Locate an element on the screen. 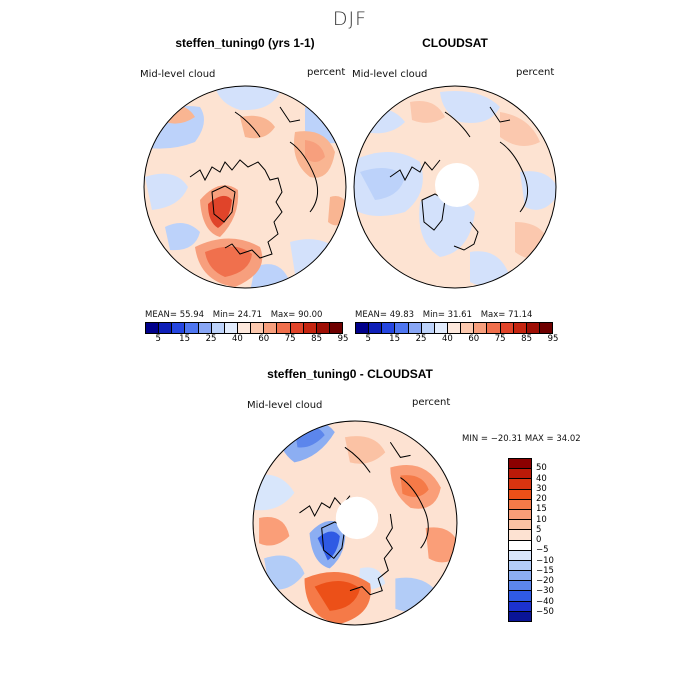 This screenshot has width=700, height=700. panel1-colorbar: 5 15 25 40 60 75 85 95 is located at coordinates (246, 334).